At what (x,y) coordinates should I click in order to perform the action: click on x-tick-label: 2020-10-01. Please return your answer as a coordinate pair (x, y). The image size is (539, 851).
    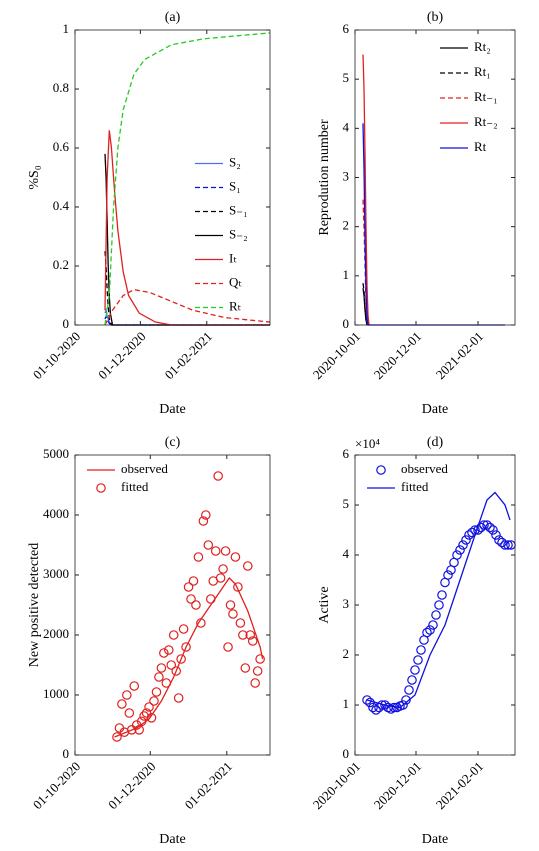
    Looking at the image, I should click on (337, 786).